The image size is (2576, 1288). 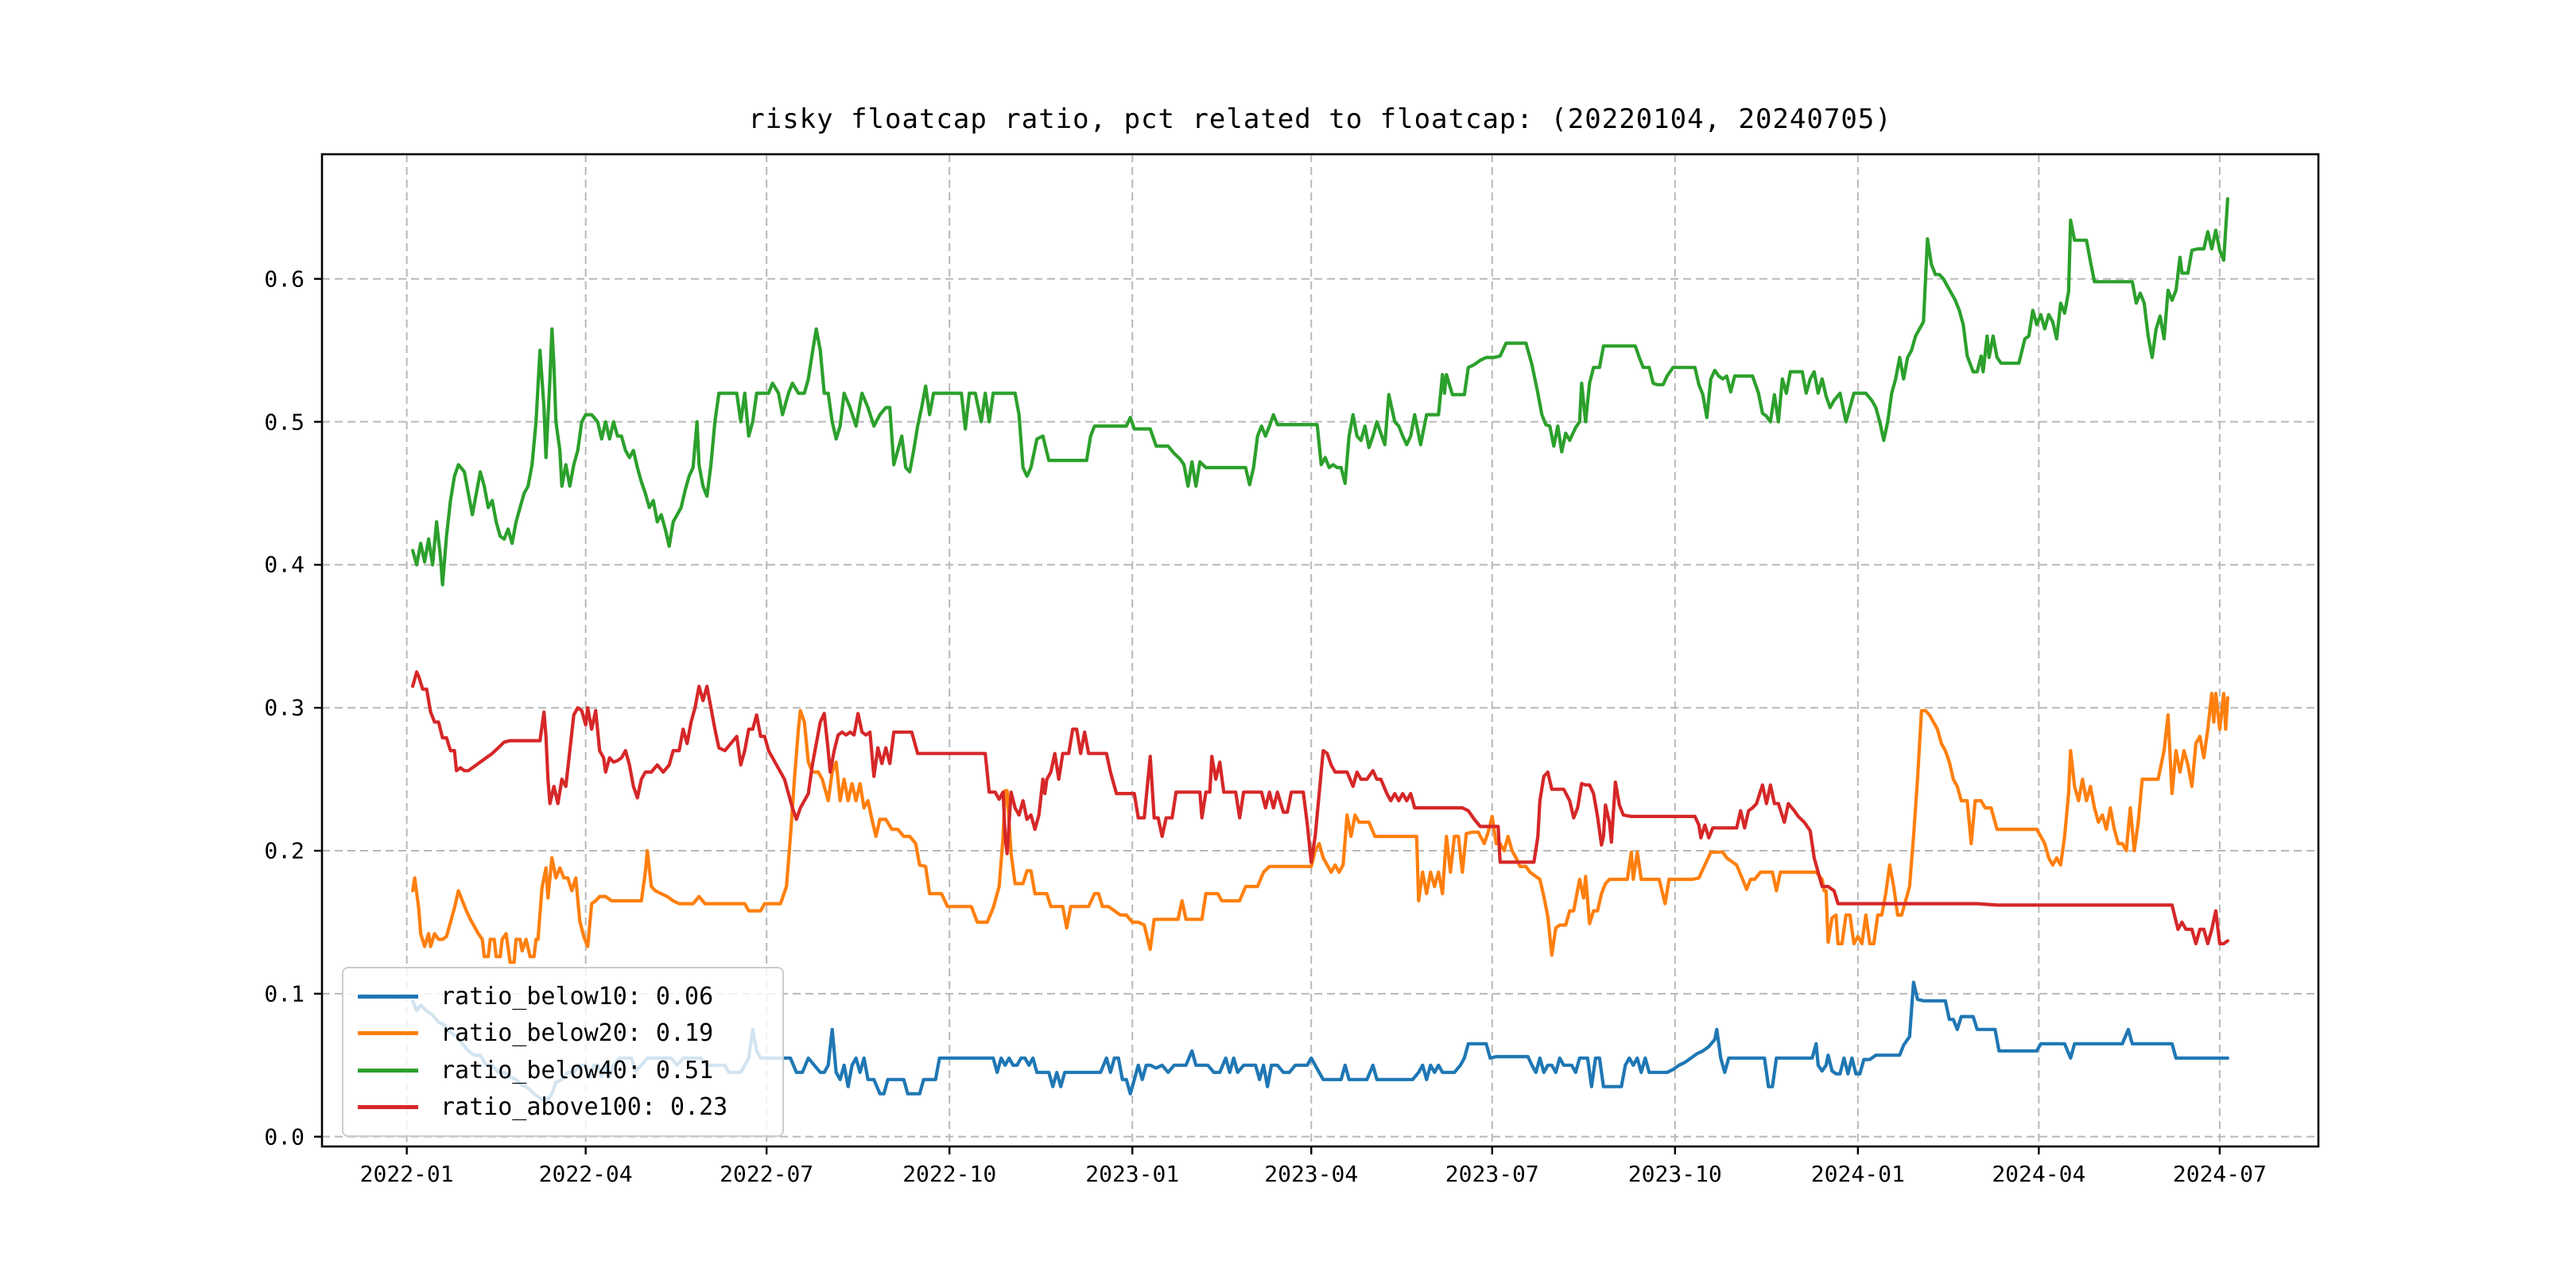 What do you see at coordinates (585, 1174) in the screenshot?
I see `x-tick-label: 2022-04` at bounding box center [585, 1174].